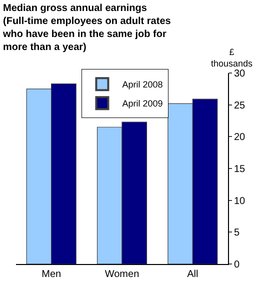  Describe the element at coordinates (240, 74) in the screenshot. I see `y-tick-label: 30` at that location.